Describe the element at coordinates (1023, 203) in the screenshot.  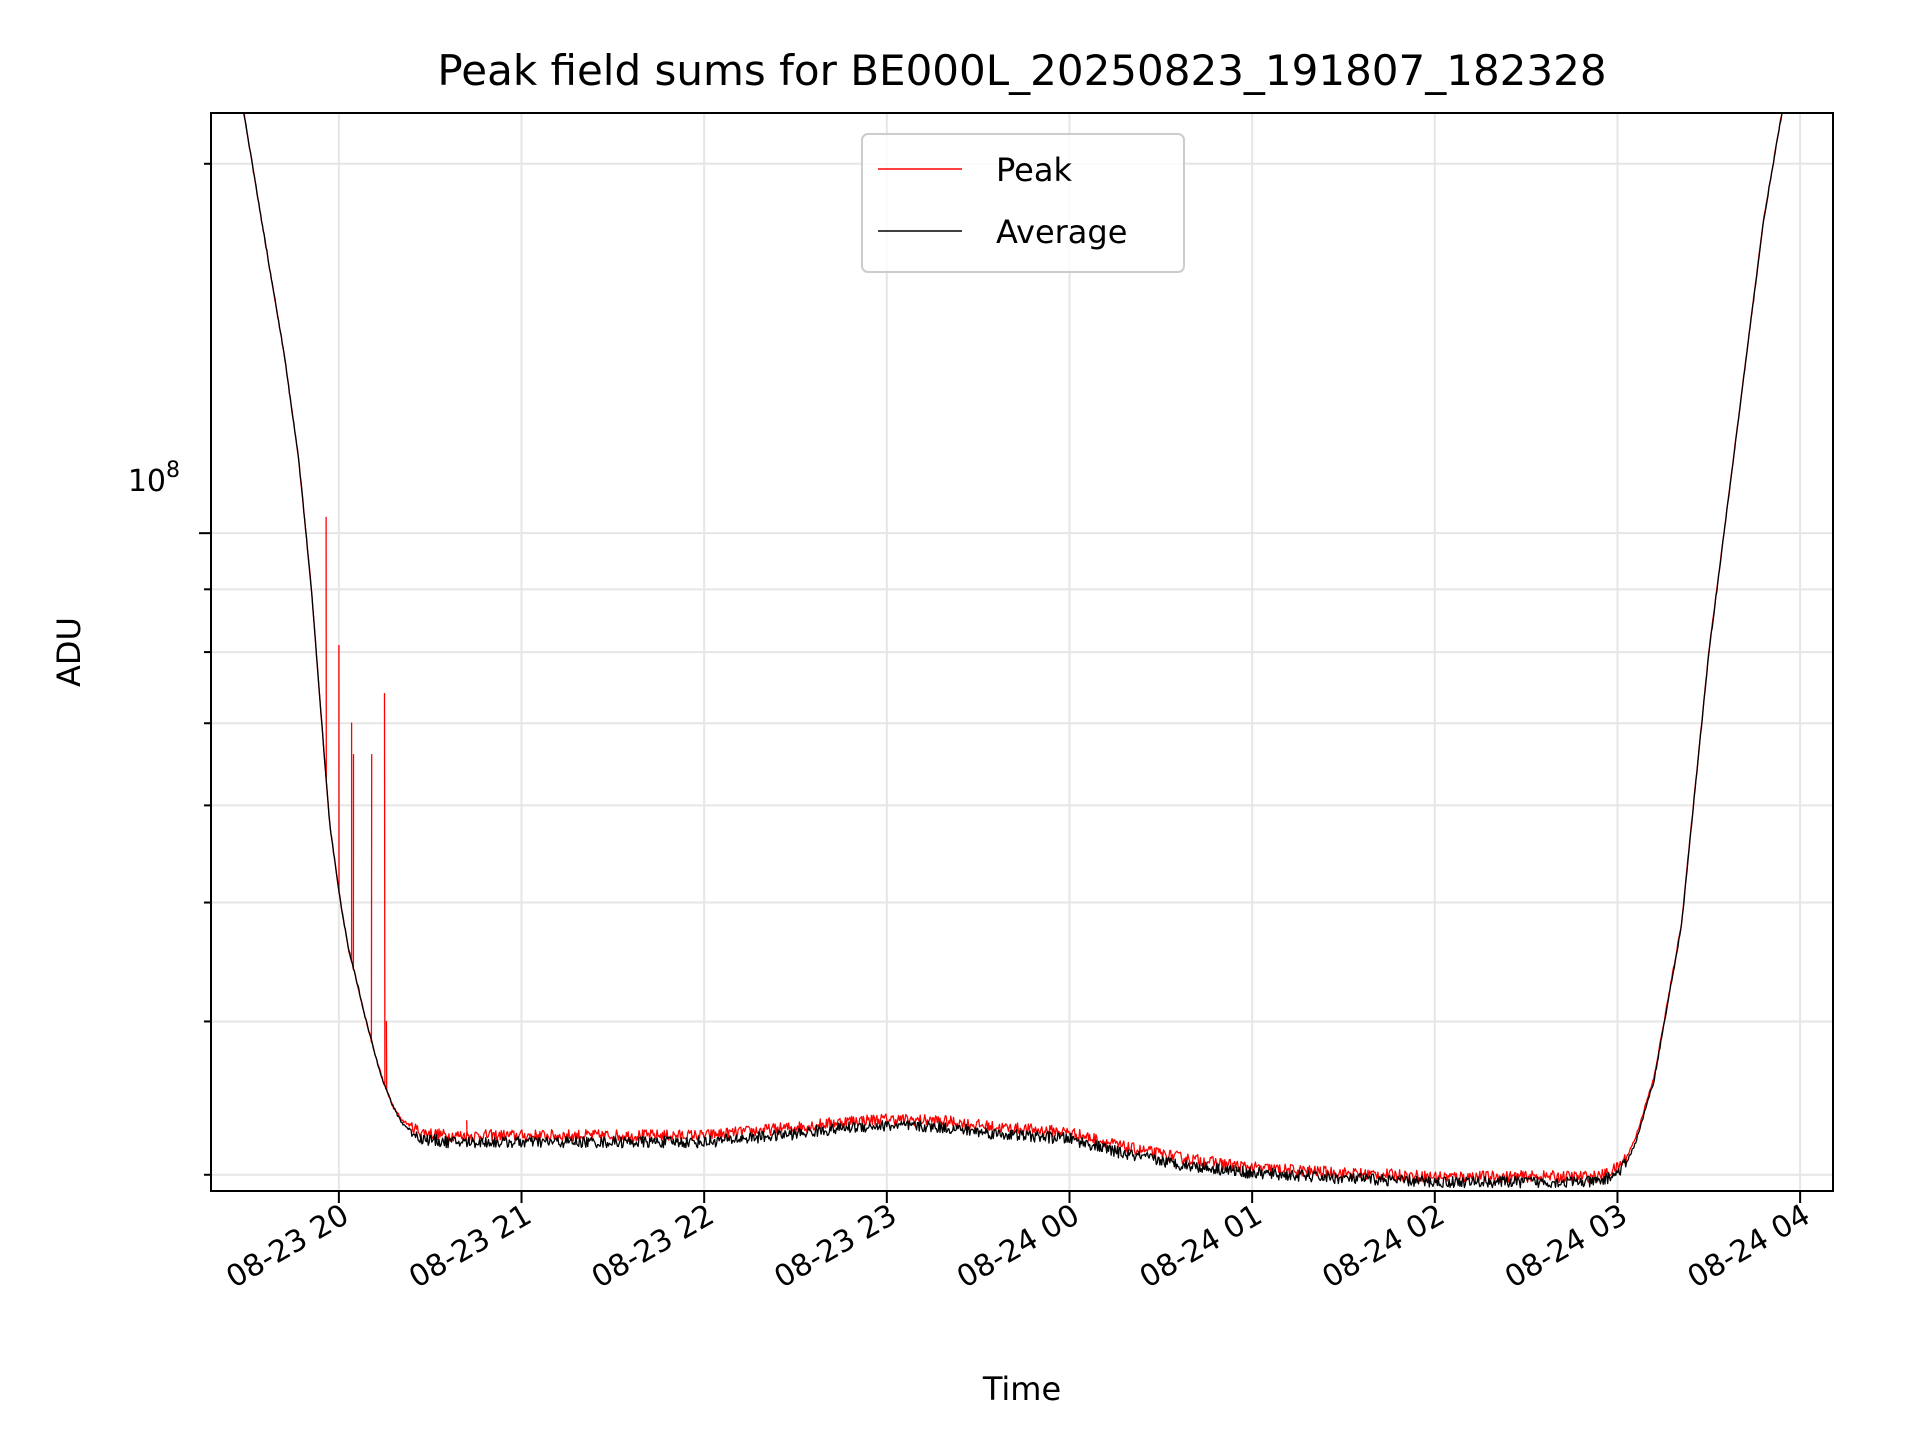
I see `legend: Peak Average` at that location.